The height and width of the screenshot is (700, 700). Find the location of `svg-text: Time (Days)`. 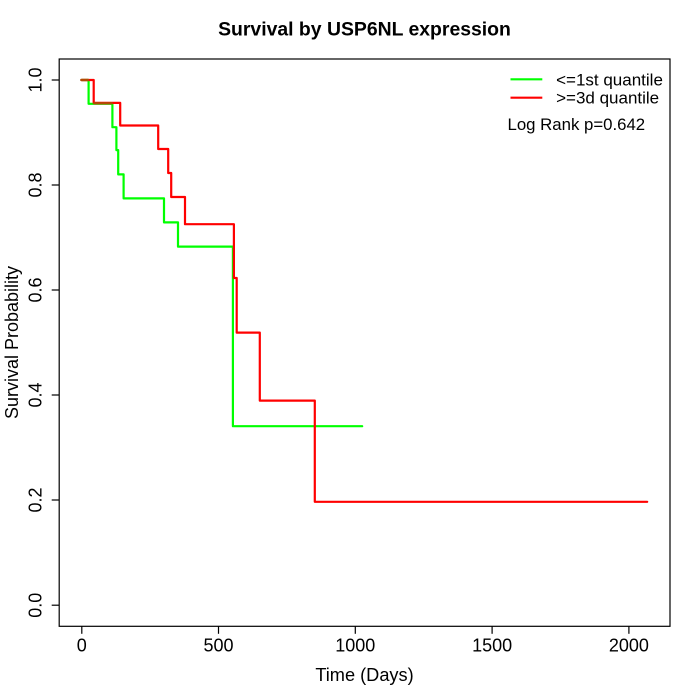

svg-text: Time (Days) is located at coordinates (364, 675).